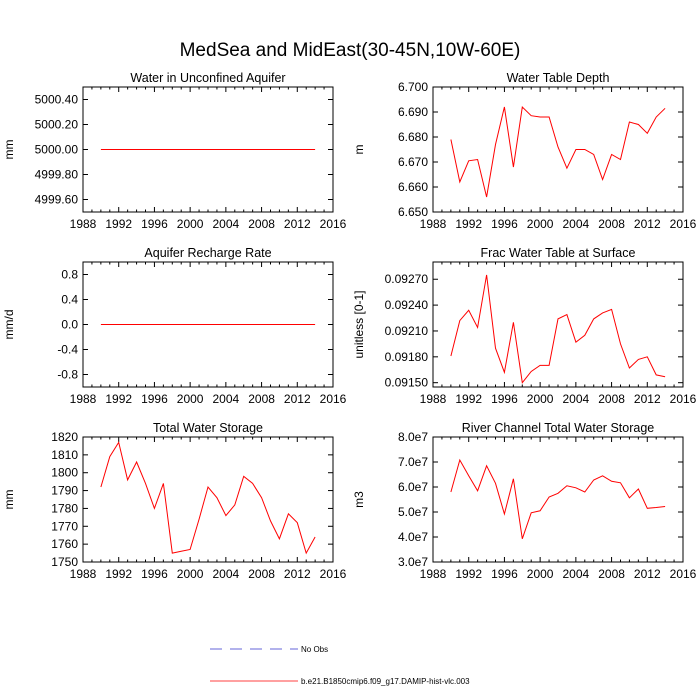 The height and width of the screenshot is (700, 700). Describe the element at coordinates (57, 100) in the screenshot. I see `y-tick-label: 5000.40` at that location.